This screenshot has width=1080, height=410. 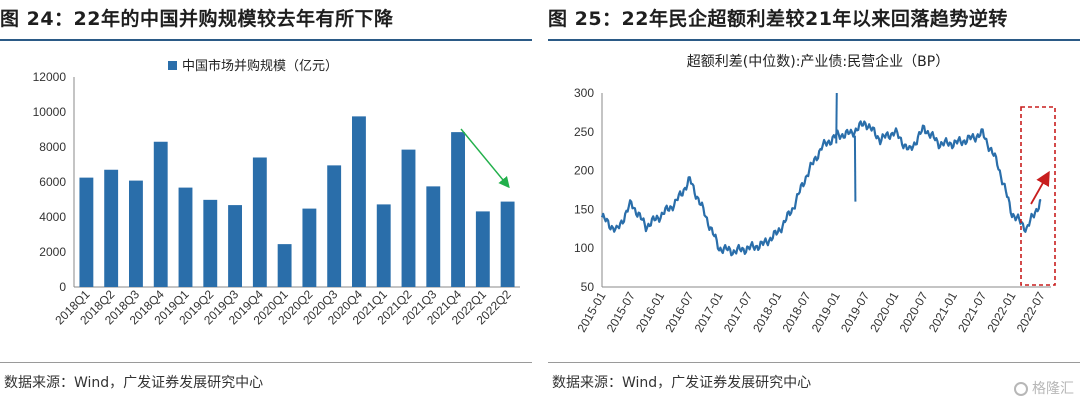 I want to click on watermark-text: 格隆汇, so click(x=1053, y=389).